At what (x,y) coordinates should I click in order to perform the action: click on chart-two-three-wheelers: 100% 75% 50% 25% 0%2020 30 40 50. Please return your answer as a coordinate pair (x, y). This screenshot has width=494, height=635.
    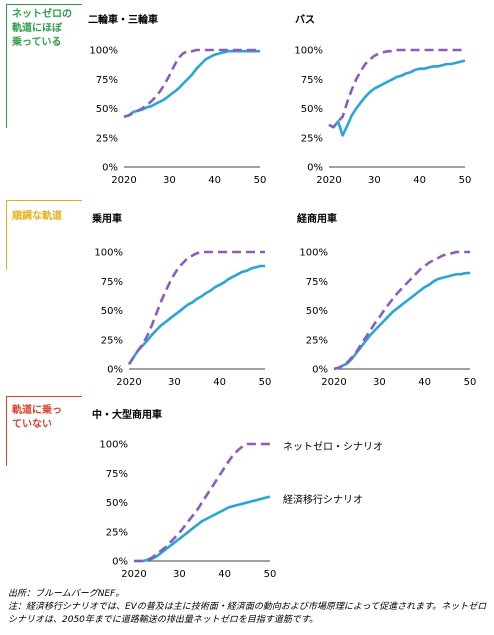
    Looking at the image, I should click on (178, 116).